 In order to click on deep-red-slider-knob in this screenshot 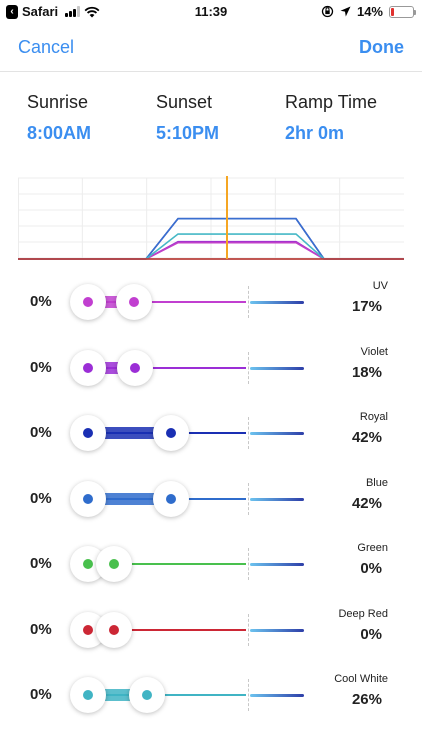, I will do `click(114, 629)`.